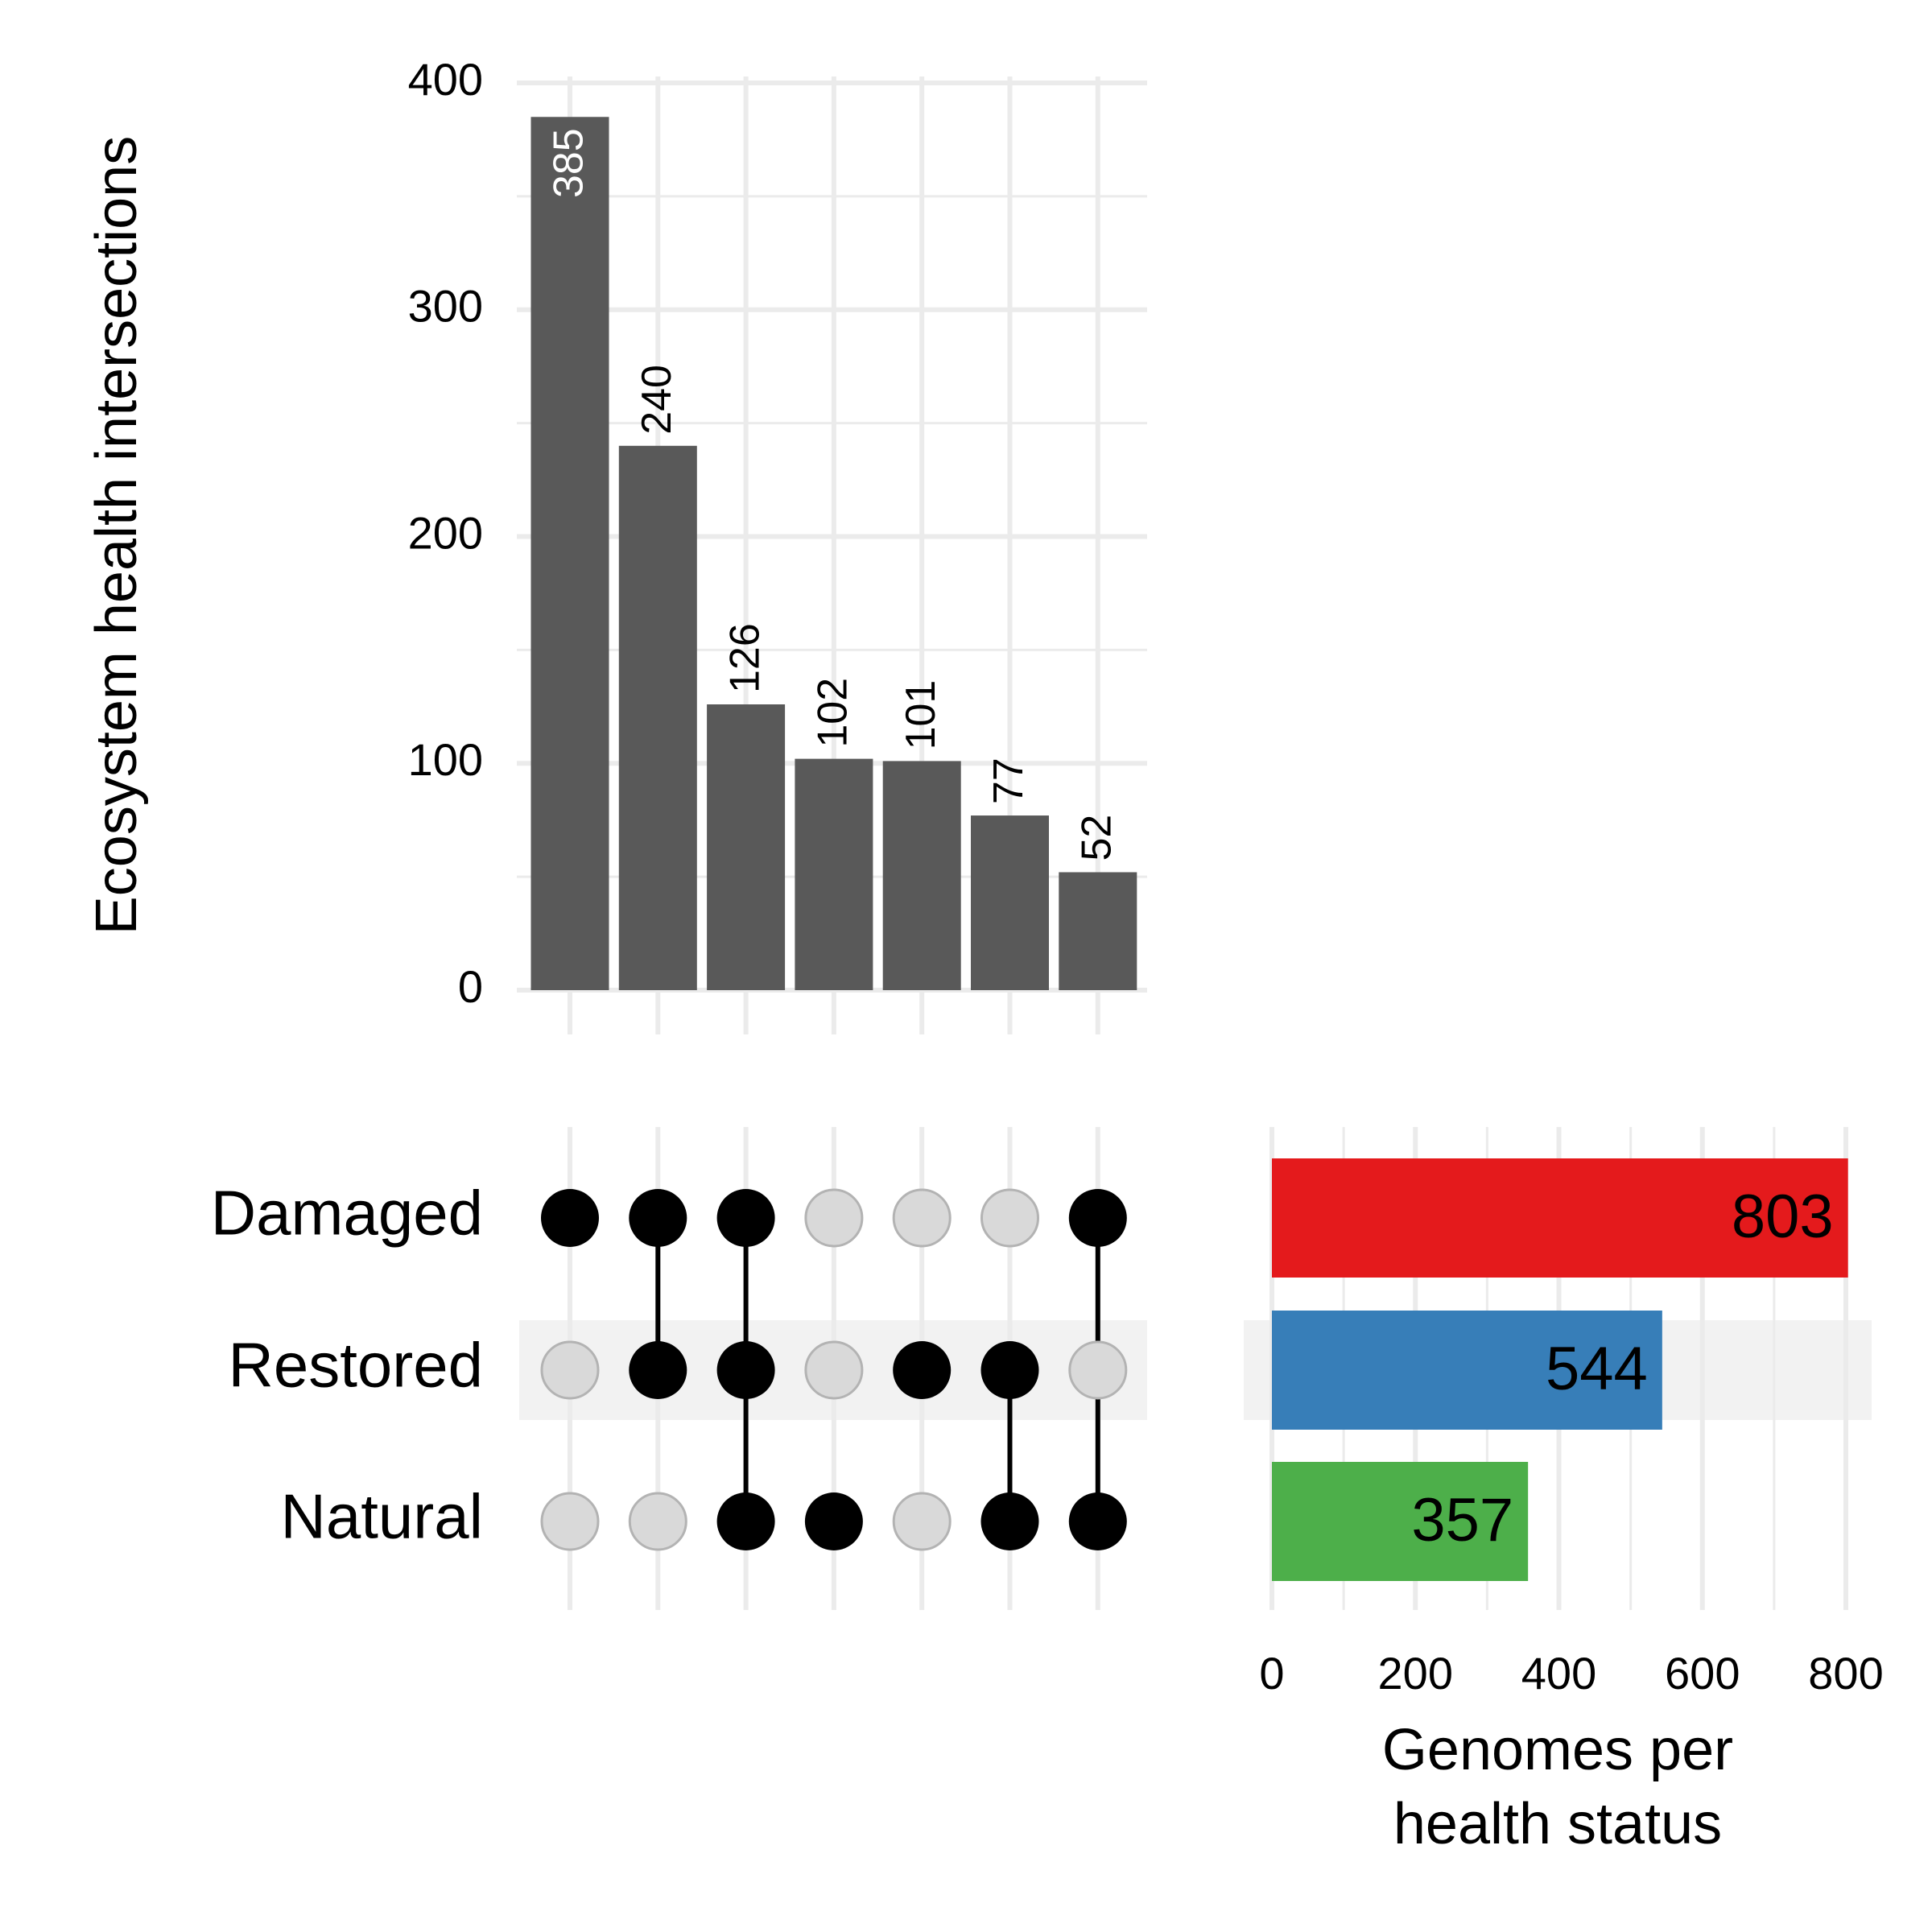 Image resolution: width=1932 pixels, height=1932 pixels. Describe the element at coordinates (1467, 1370) in the screenshot. I see `set-size-bar-restored` at that location.